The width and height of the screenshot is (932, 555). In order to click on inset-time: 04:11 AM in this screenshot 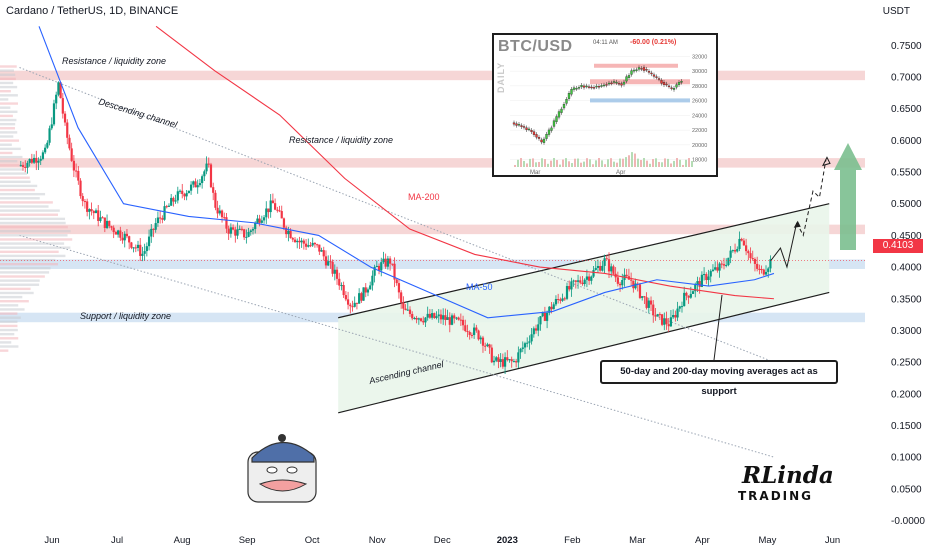, I will do `click(605, 43)`.